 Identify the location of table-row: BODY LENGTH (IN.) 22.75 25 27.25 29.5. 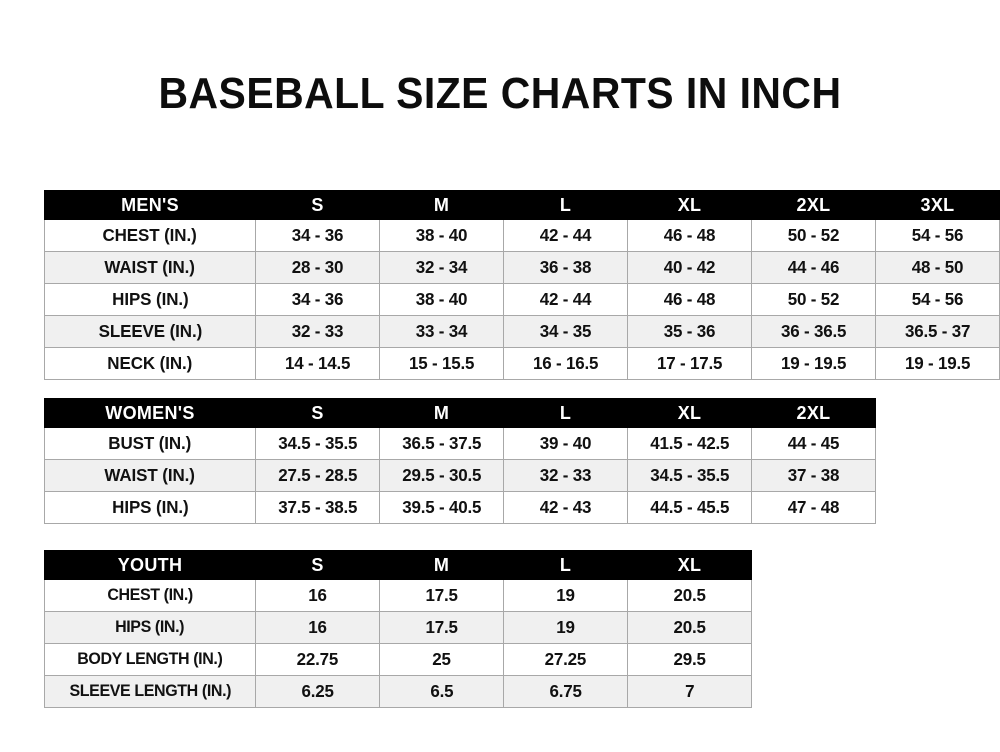
(398, 659).